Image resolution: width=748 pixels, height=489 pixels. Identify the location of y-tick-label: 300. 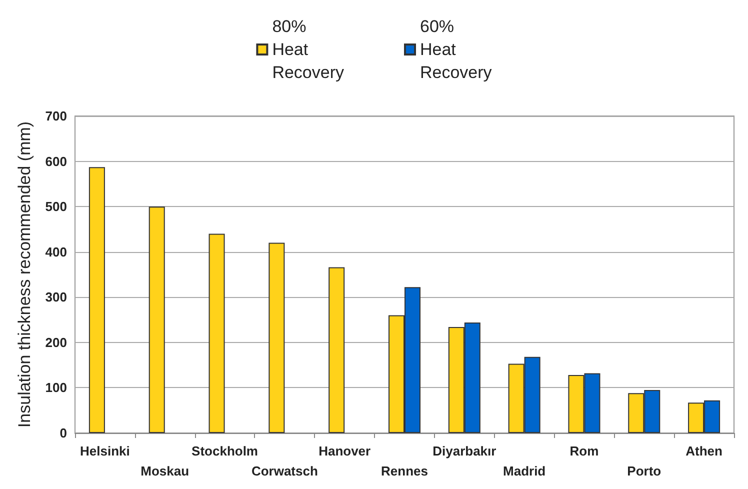
(56, 297).